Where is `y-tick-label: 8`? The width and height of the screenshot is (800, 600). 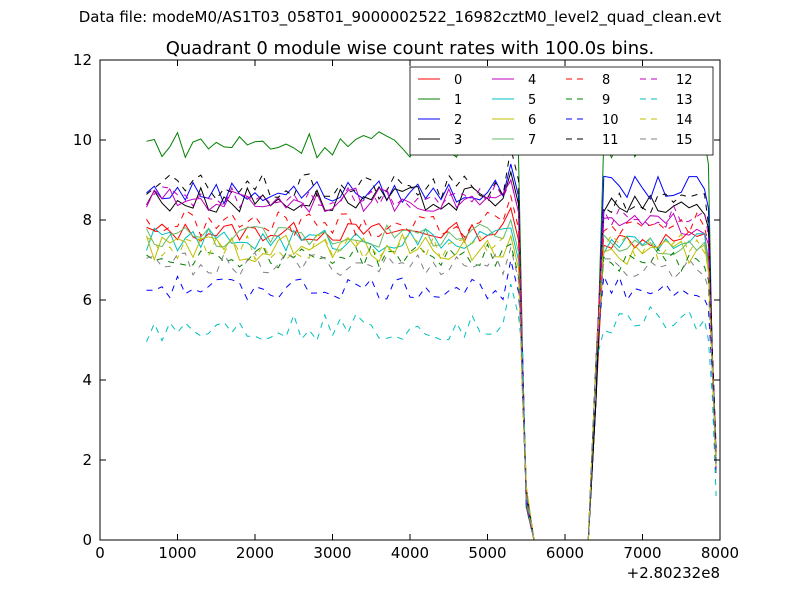 y-tick-label: 8 is located at coordinates (87, 220).